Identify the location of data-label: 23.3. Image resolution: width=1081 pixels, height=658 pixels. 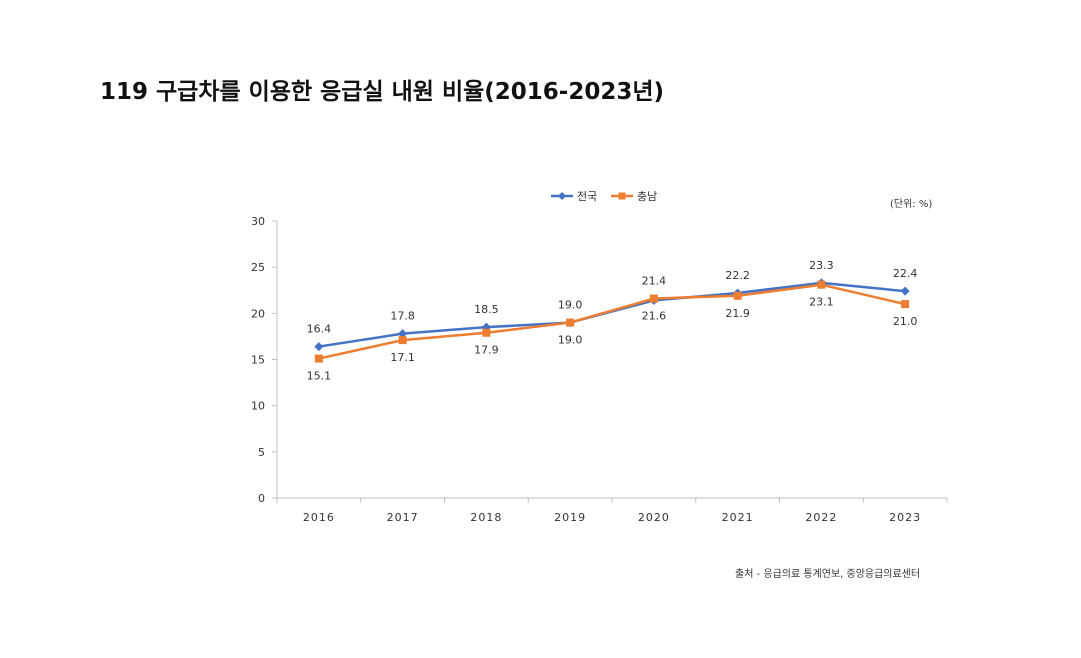
(821, 265).